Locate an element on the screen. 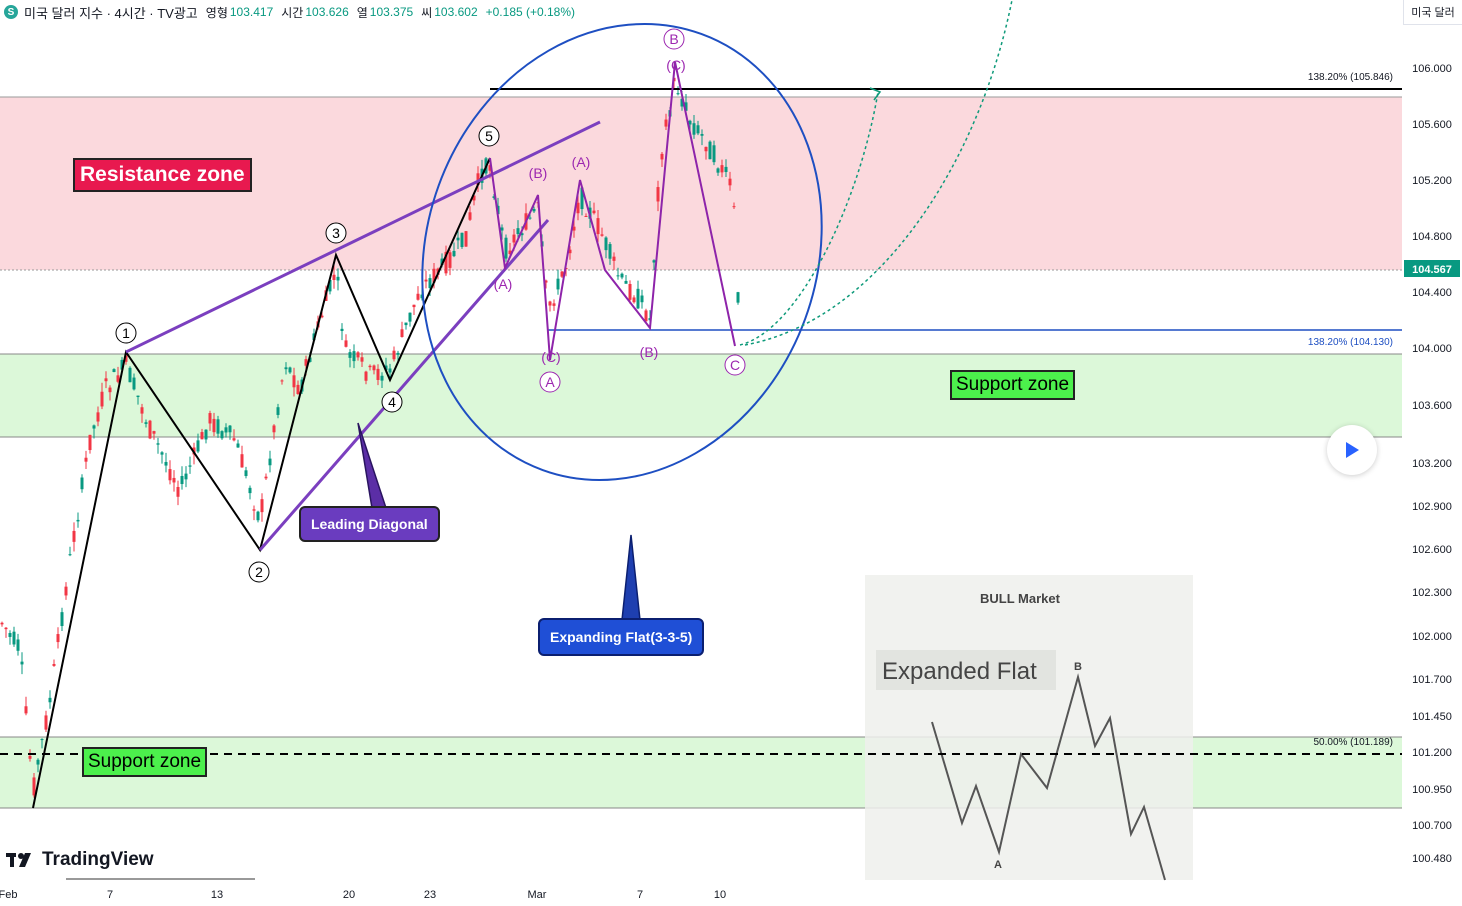 The width and height of the screenshot is (1462, 906). time-tick-label: Feb is located at coordinates (8, 895).